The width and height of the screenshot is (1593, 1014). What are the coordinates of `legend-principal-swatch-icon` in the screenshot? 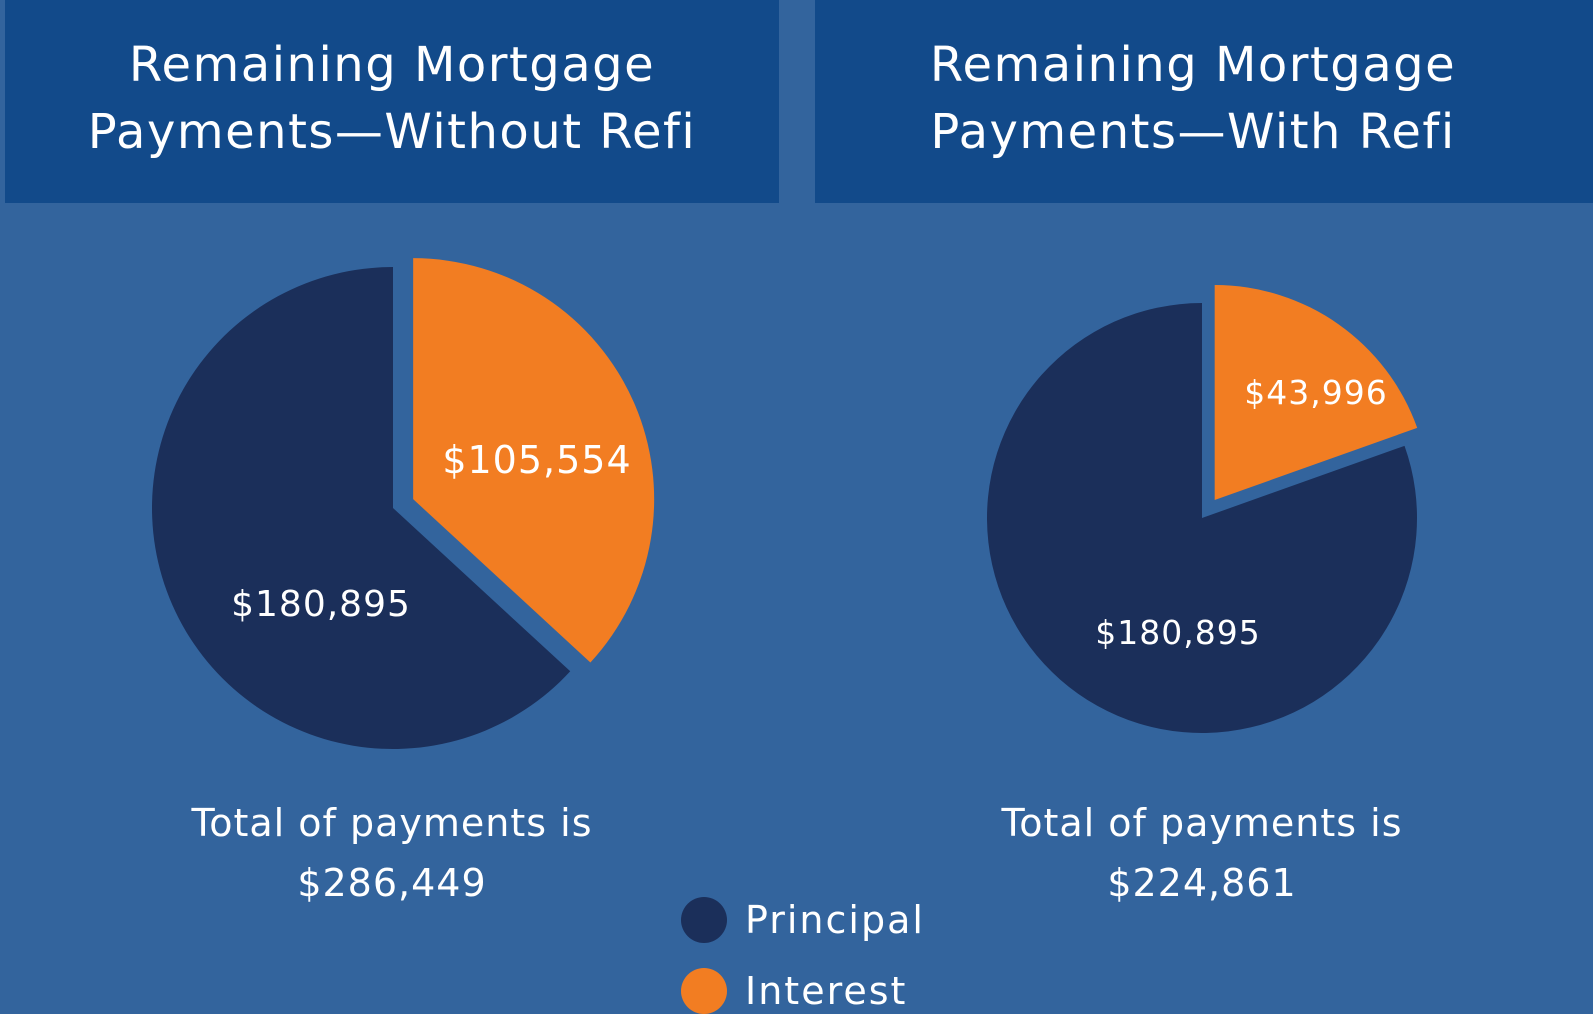 It's located at (704, 920).